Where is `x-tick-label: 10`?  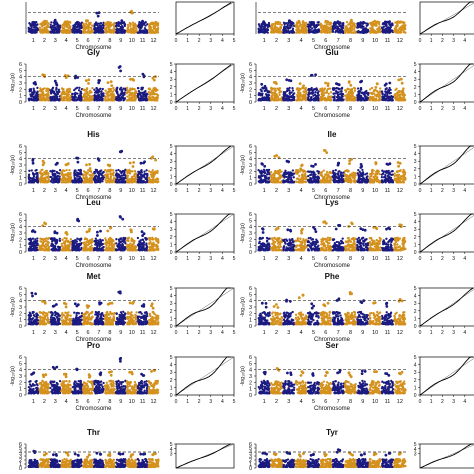
x-tick-label: 10 is located at coordinates (132, 41).